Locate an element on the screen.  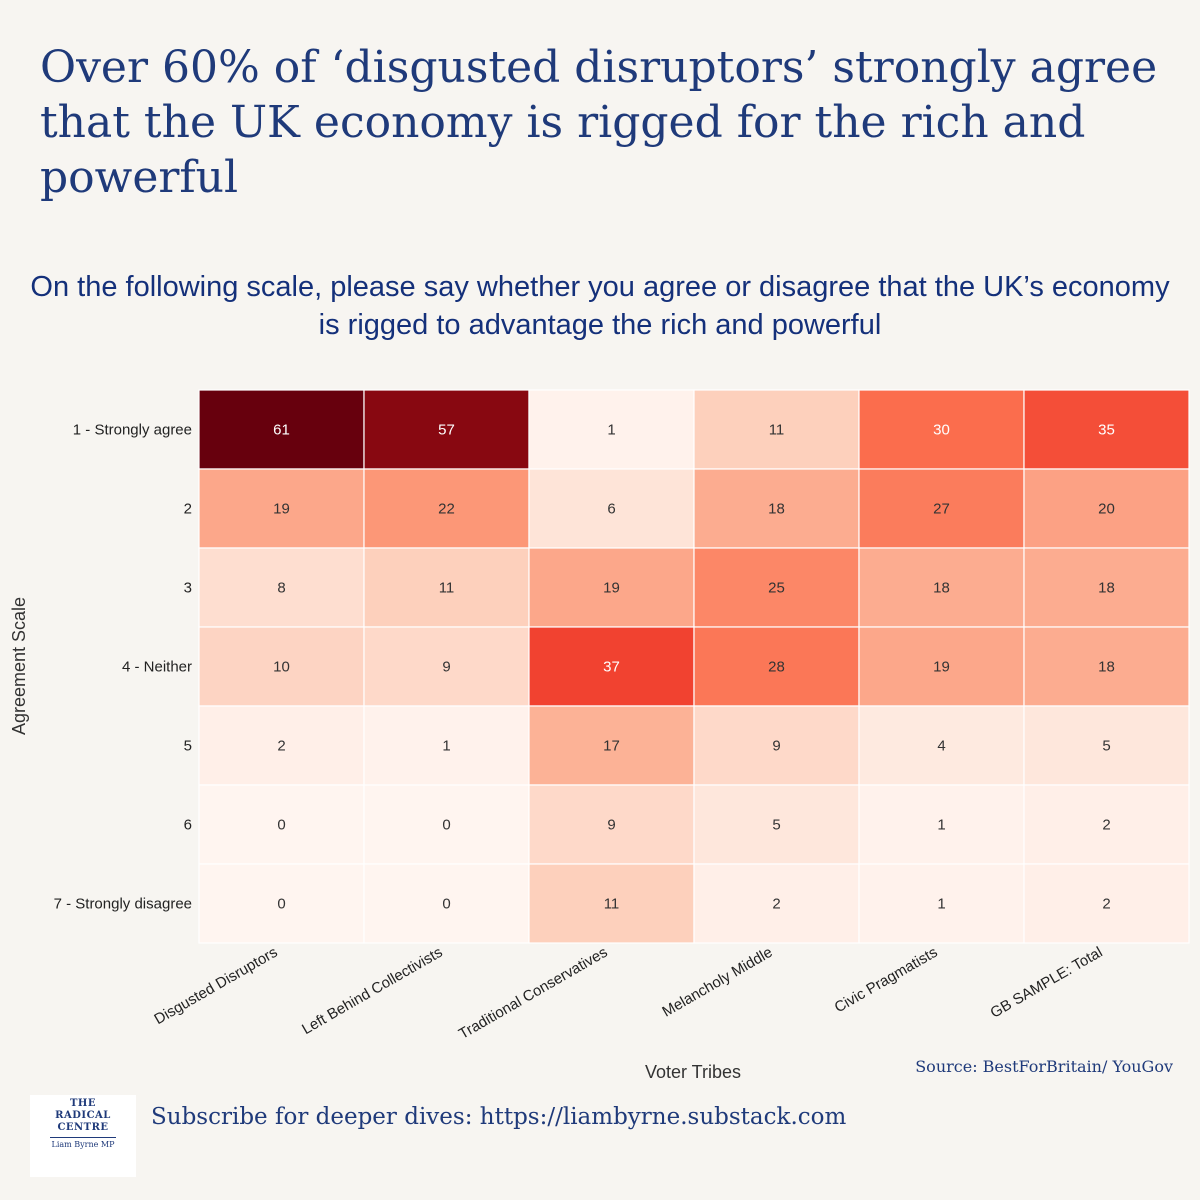
cell-value: 30 is located at coordinates (941, 430).